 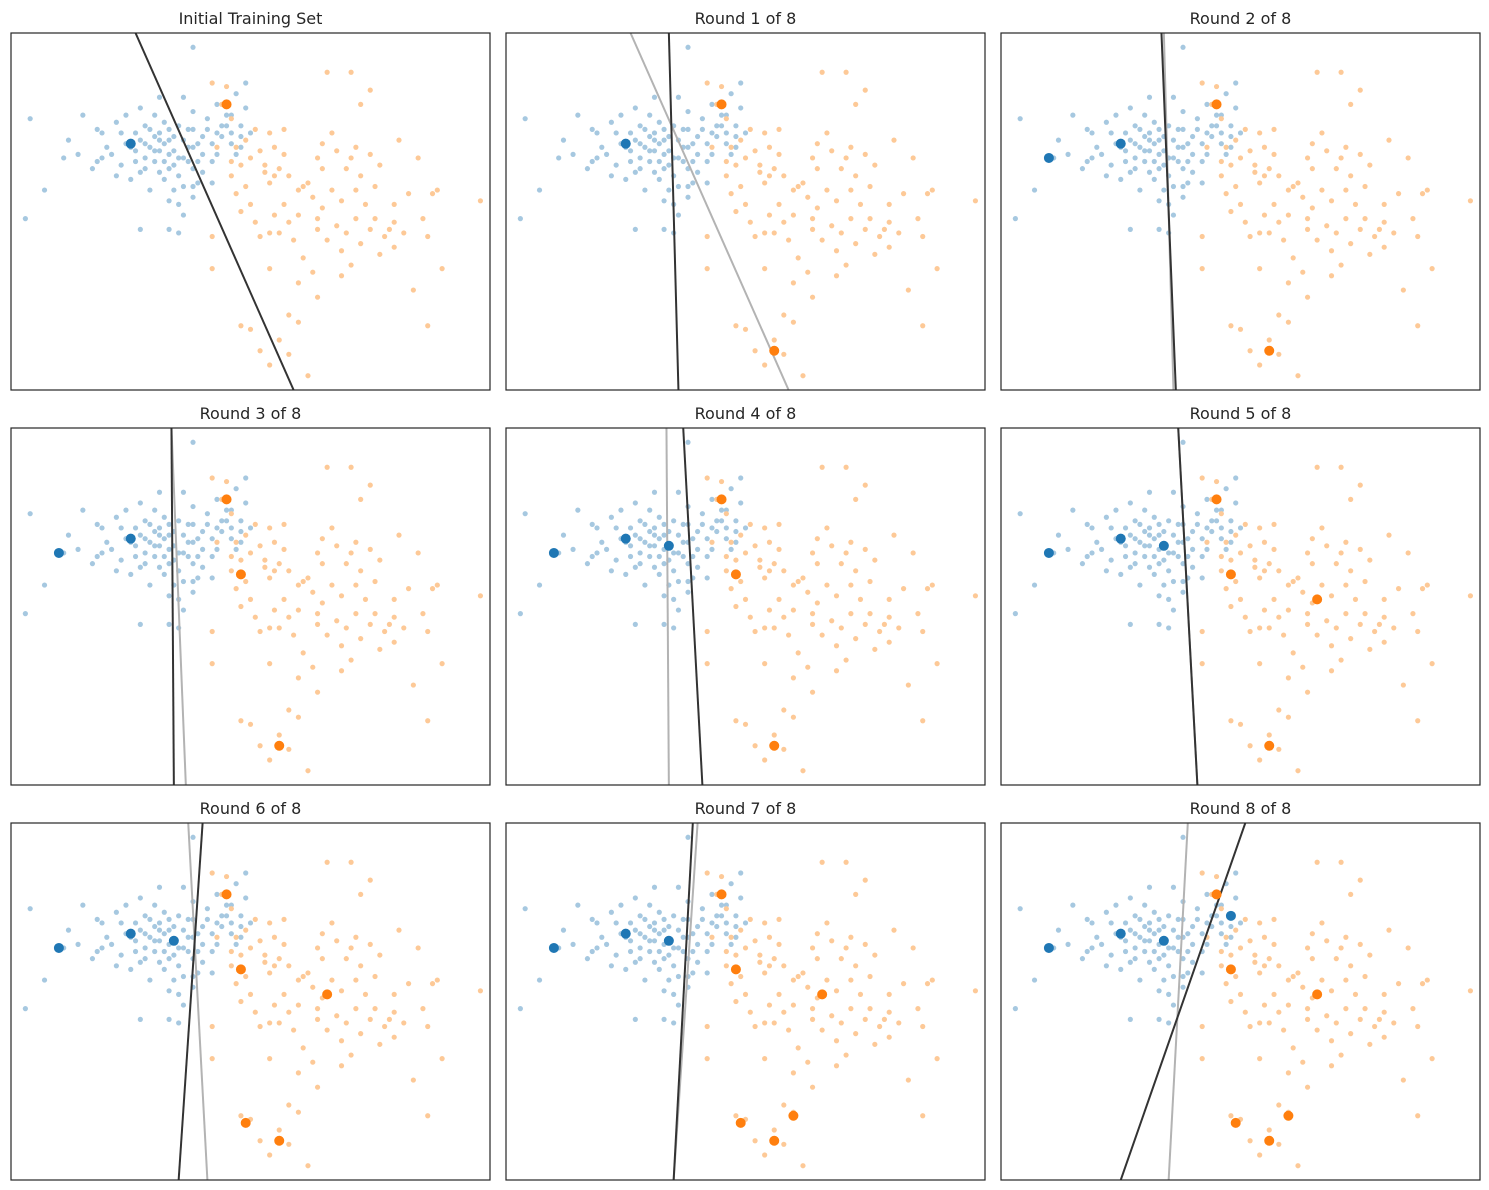 I want to click on panel-0: Initial Training Set, so click(x=250, y=200).